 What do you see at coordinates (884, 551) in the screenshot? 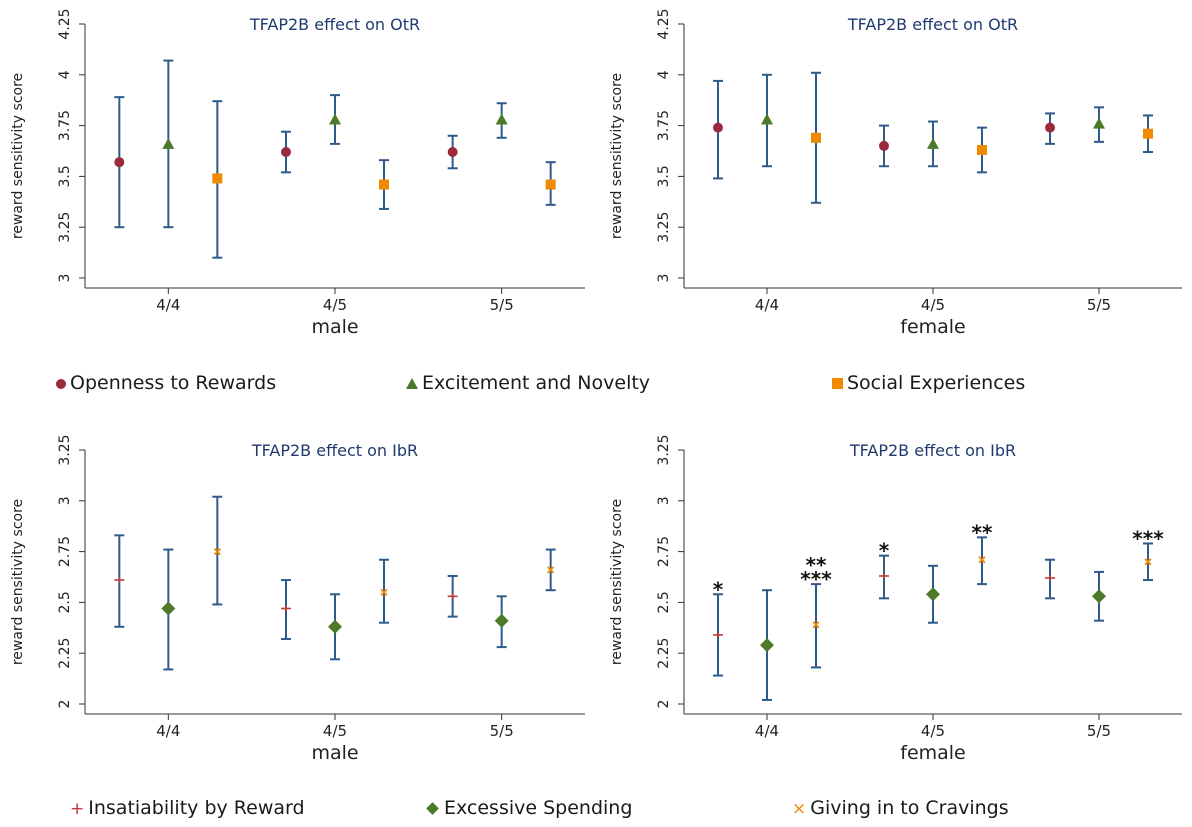
I see `significance-marker: *` at bounding box center [884, 551].